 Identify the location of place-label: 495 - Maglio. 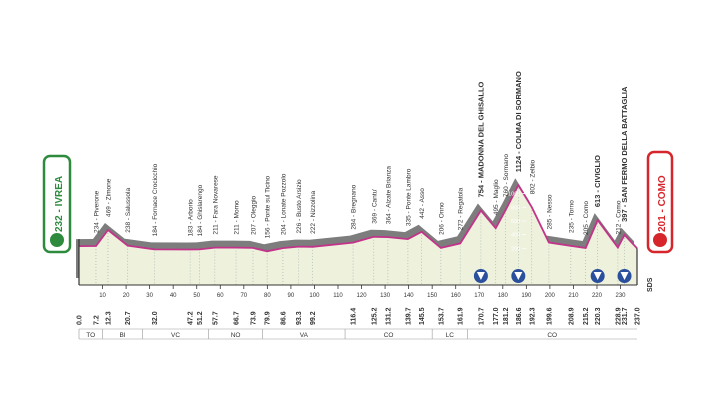
(496, 197).